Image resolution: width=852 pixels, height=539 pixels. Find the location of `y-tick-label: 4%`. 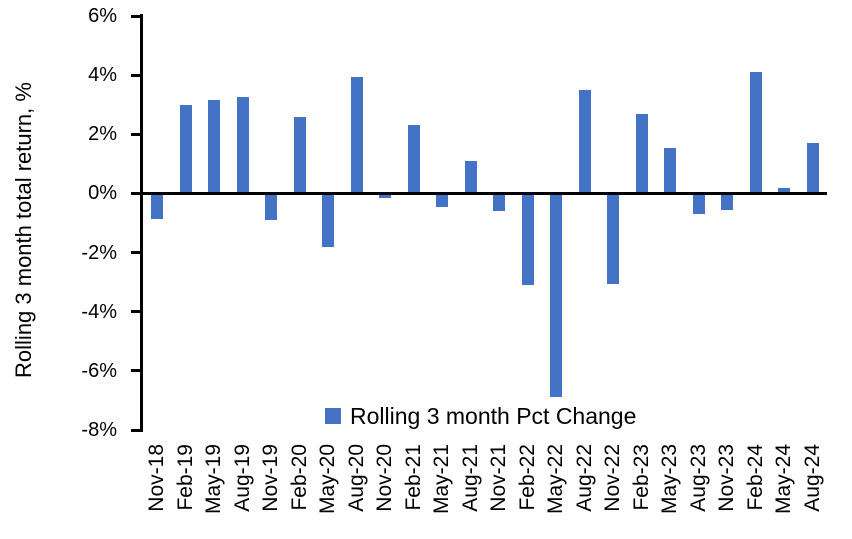

y-tick-label: 4% is located at coordinates (102, 75).